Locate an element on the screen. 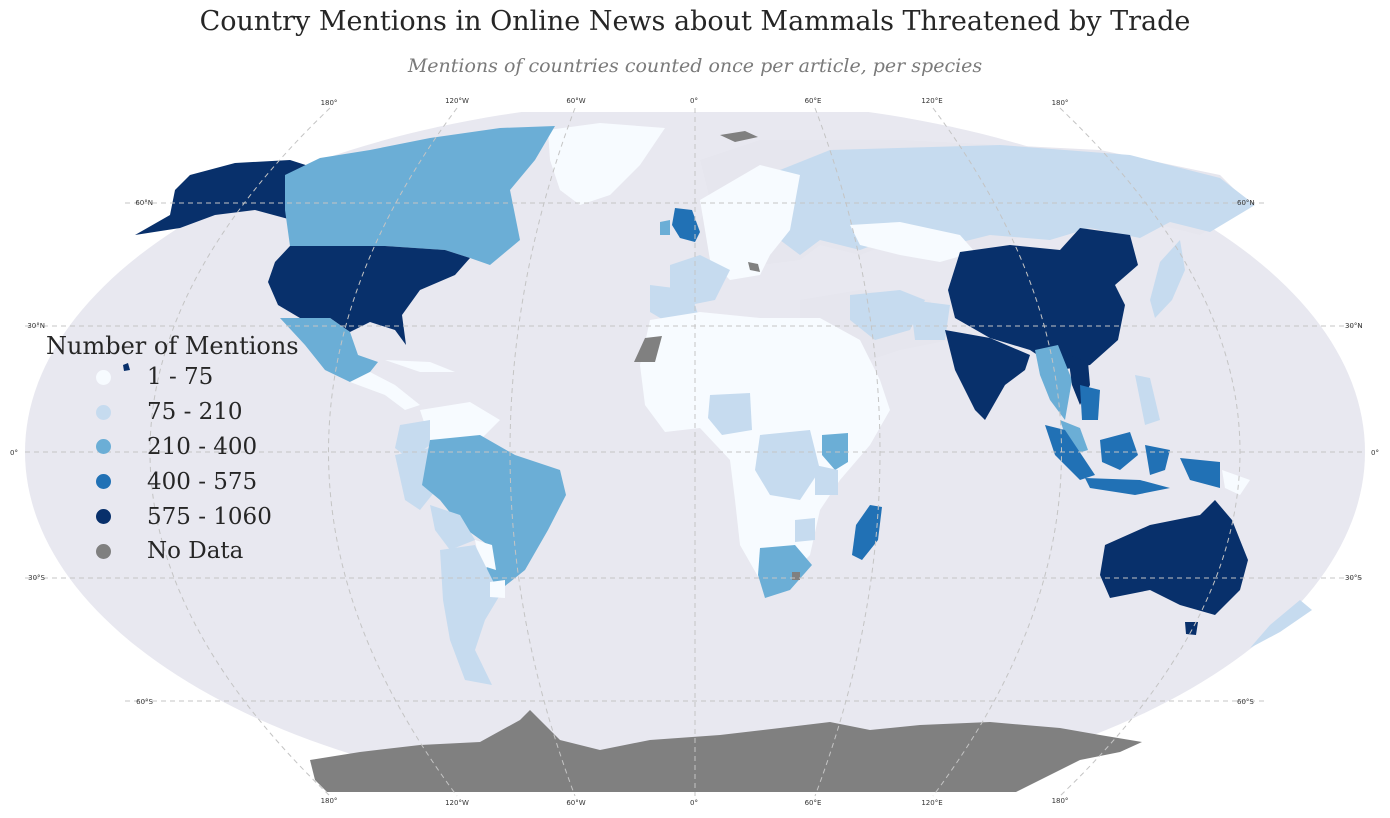 This screenshot has width=1390, height=818. region-caribbean is located at coordinates (420, 366).